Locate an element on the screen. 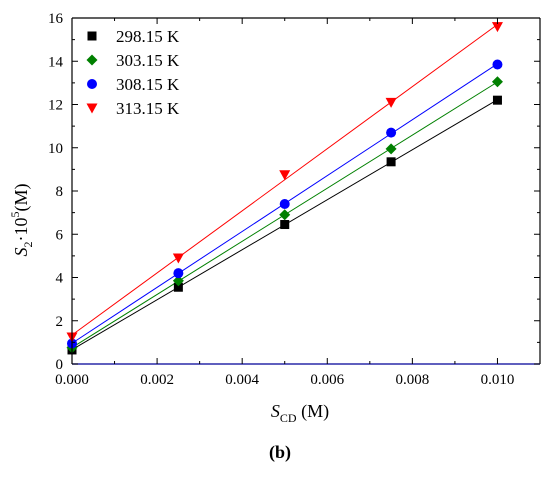  y-axis-title-multiplier: ·10 is located at coordinates (21, 230).